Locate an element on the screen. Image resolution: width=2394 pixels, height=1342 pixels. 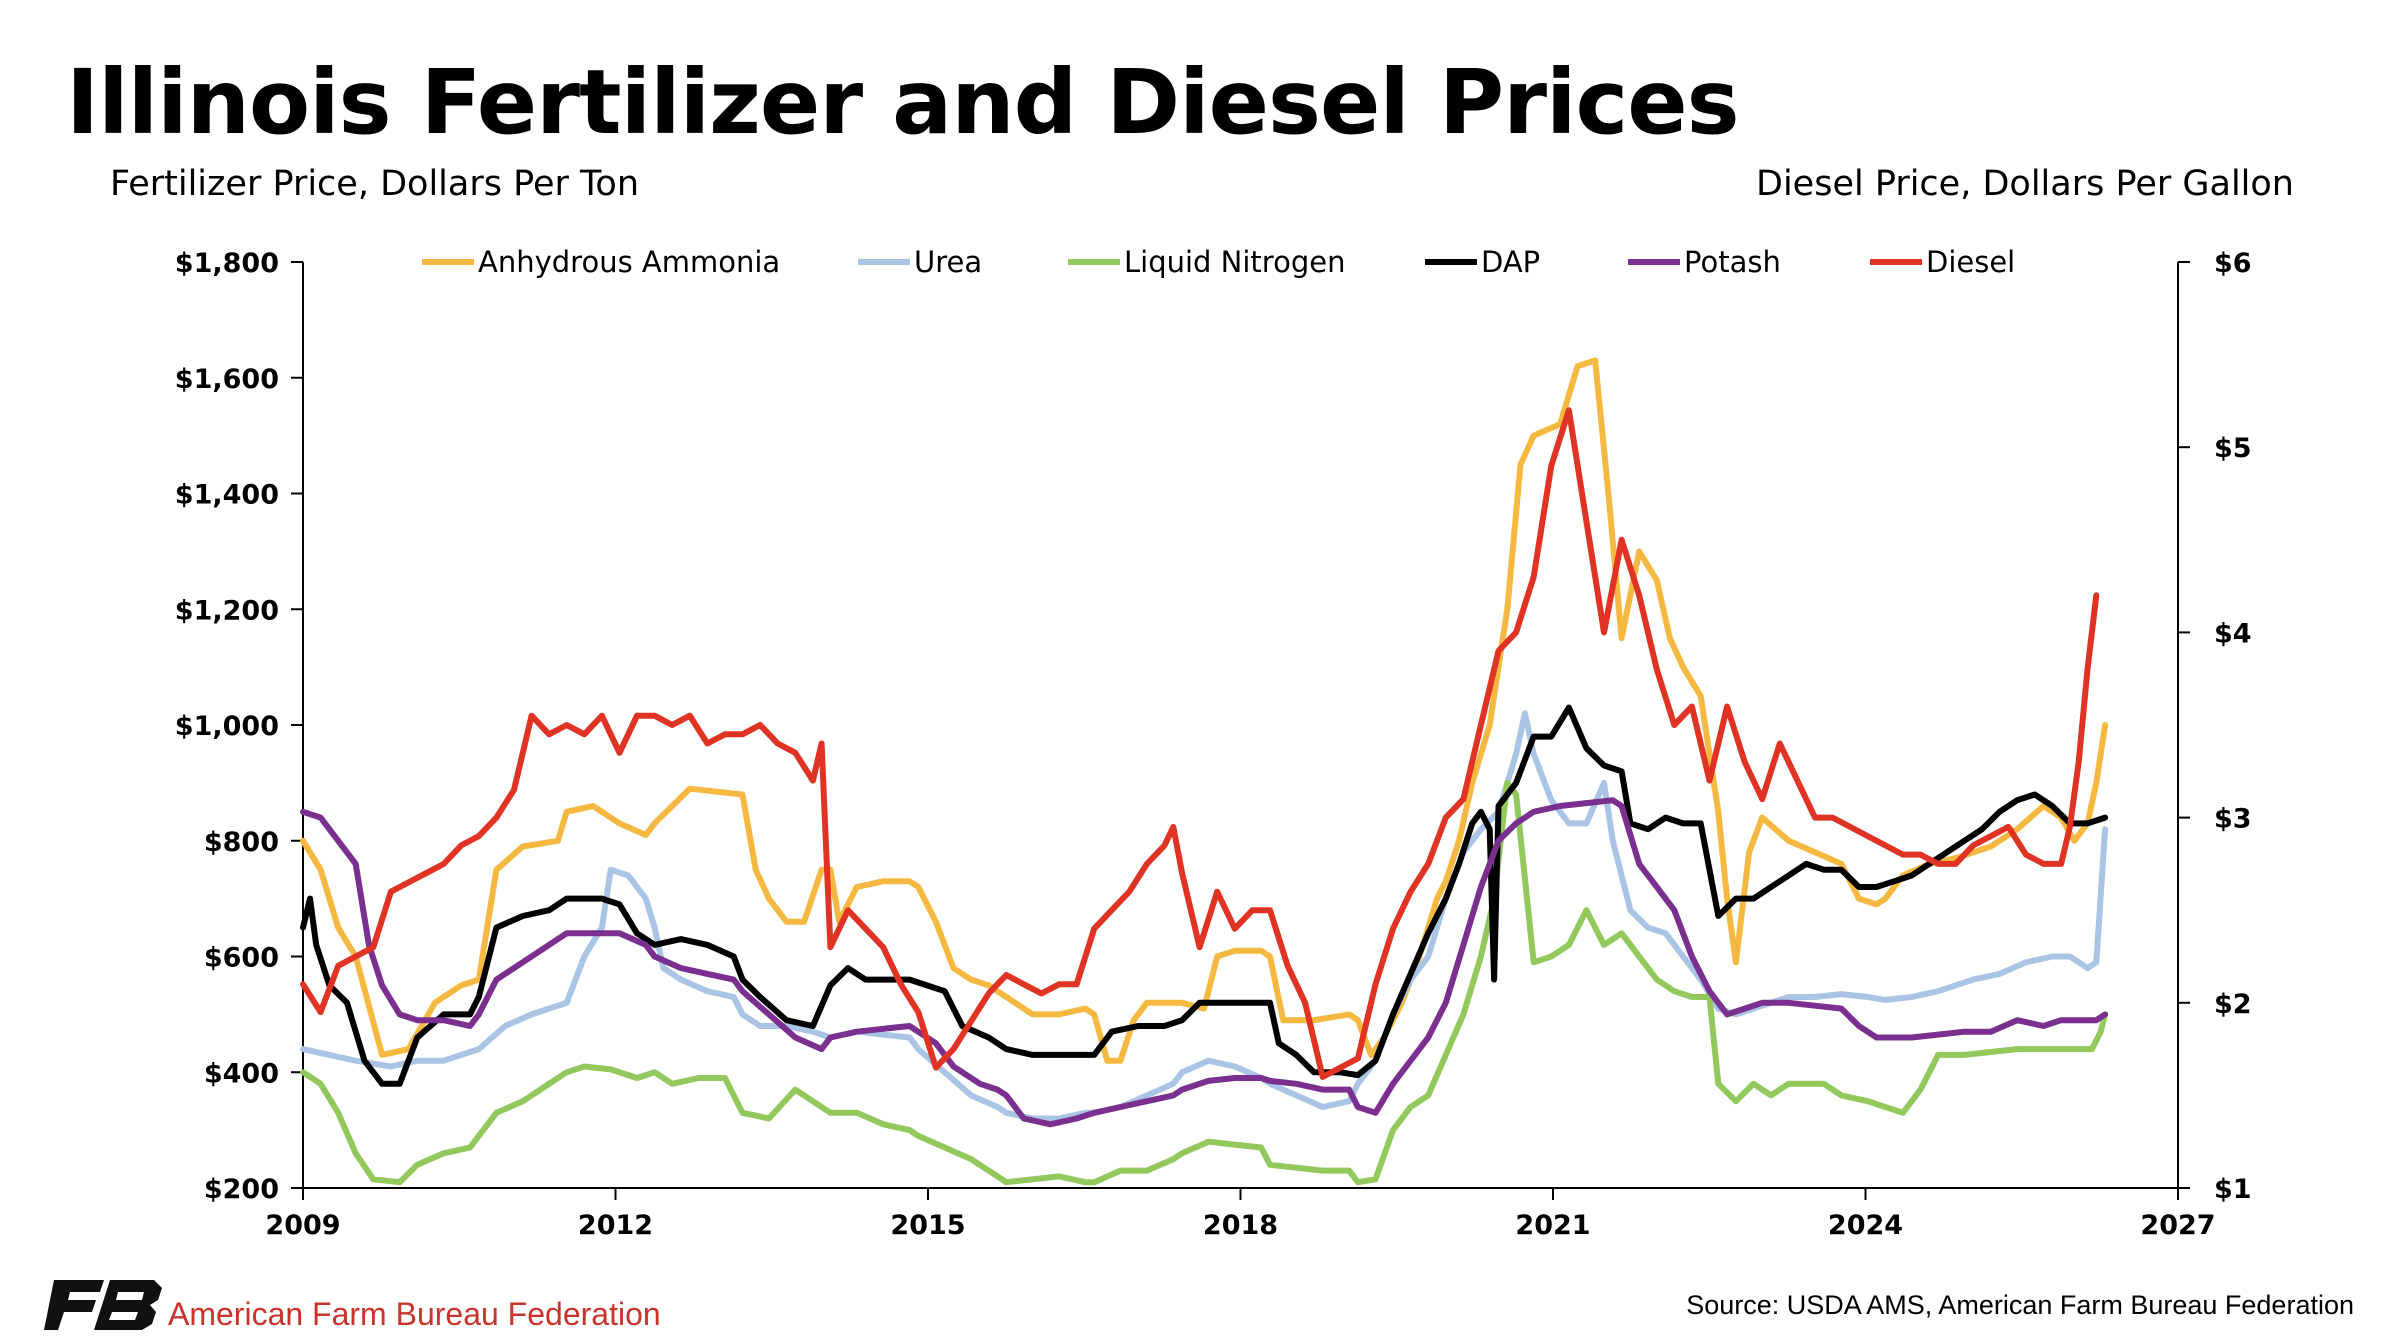
y-tick-label: $1,000 is located at coordinates (227, 726).